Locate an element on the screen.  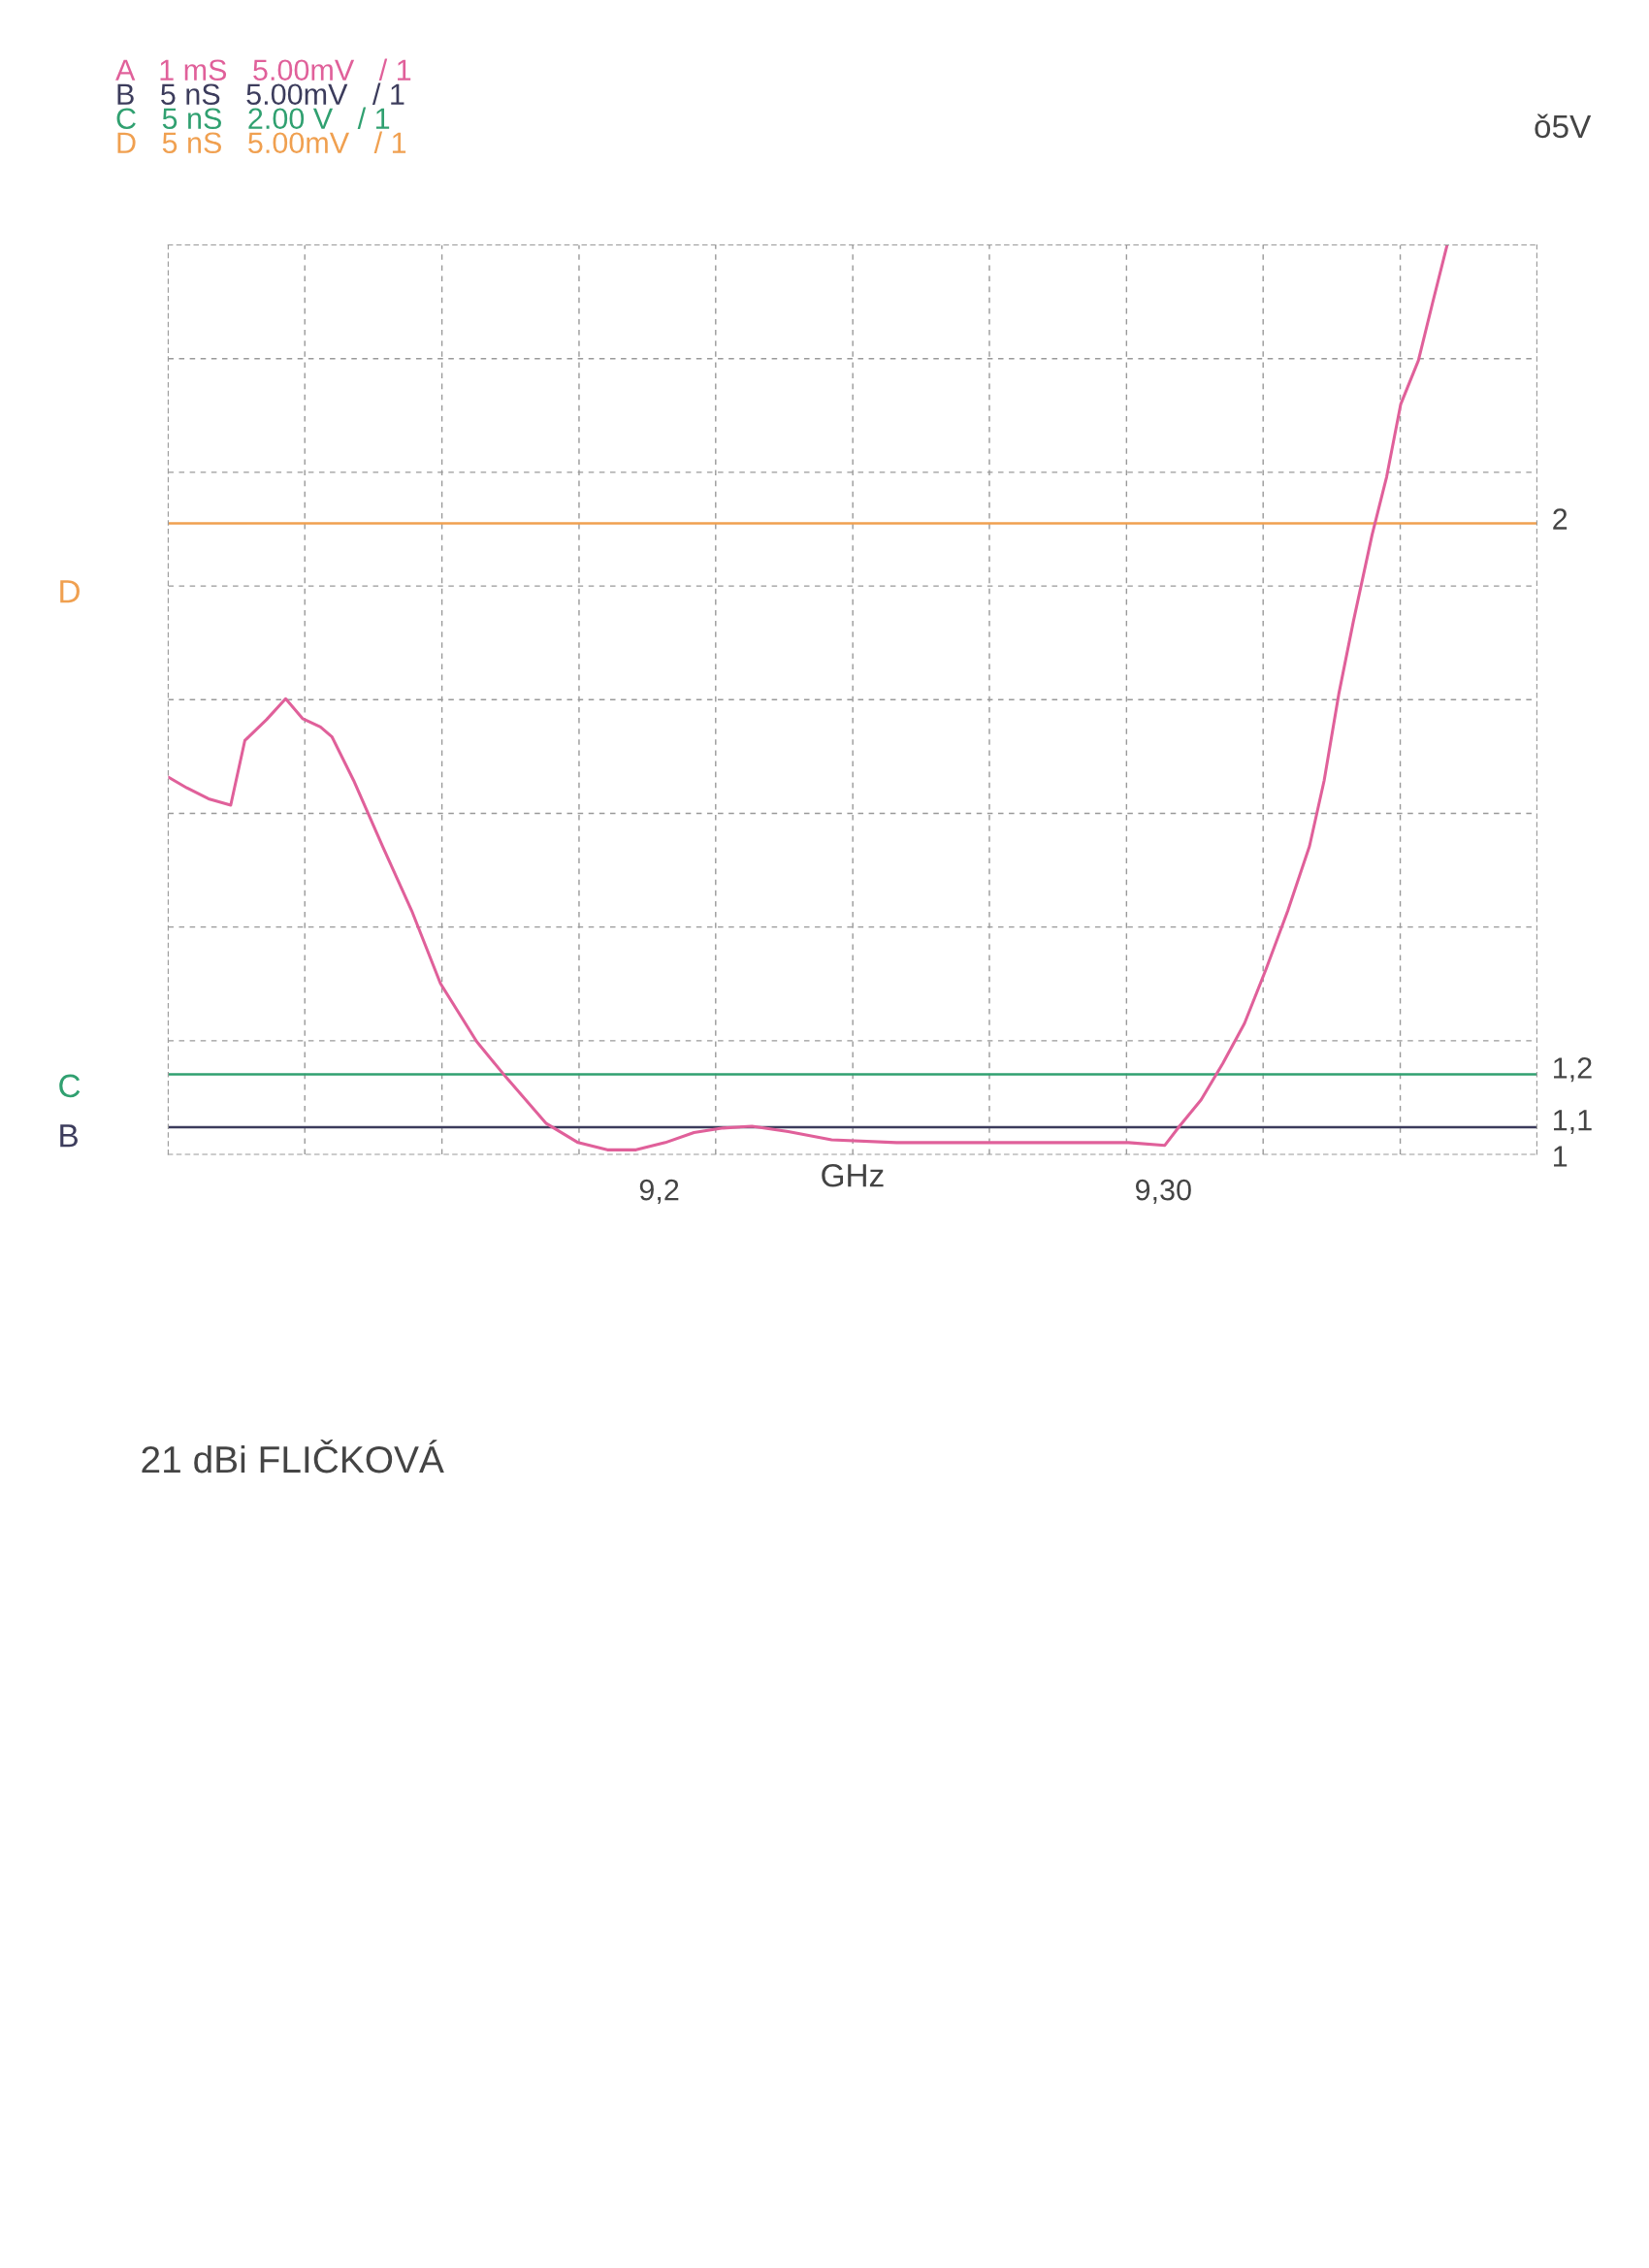
text: ǒ5V is located at coordinates (1563, 126).